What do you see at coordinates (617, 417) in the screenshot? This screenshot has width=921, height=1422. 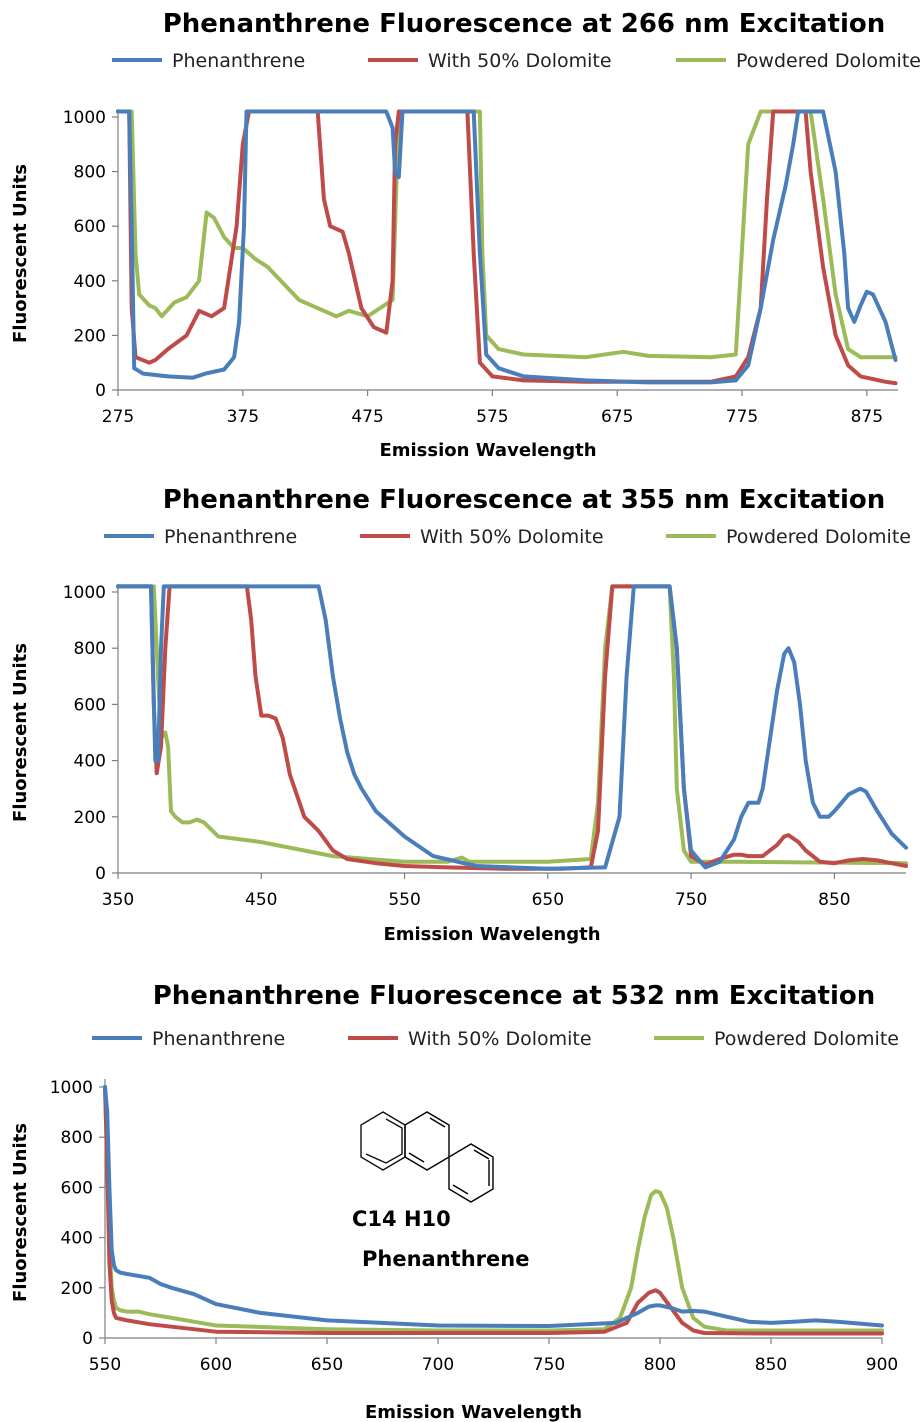 I see `x-tick-label: 675` at bounding box center [617, 417].